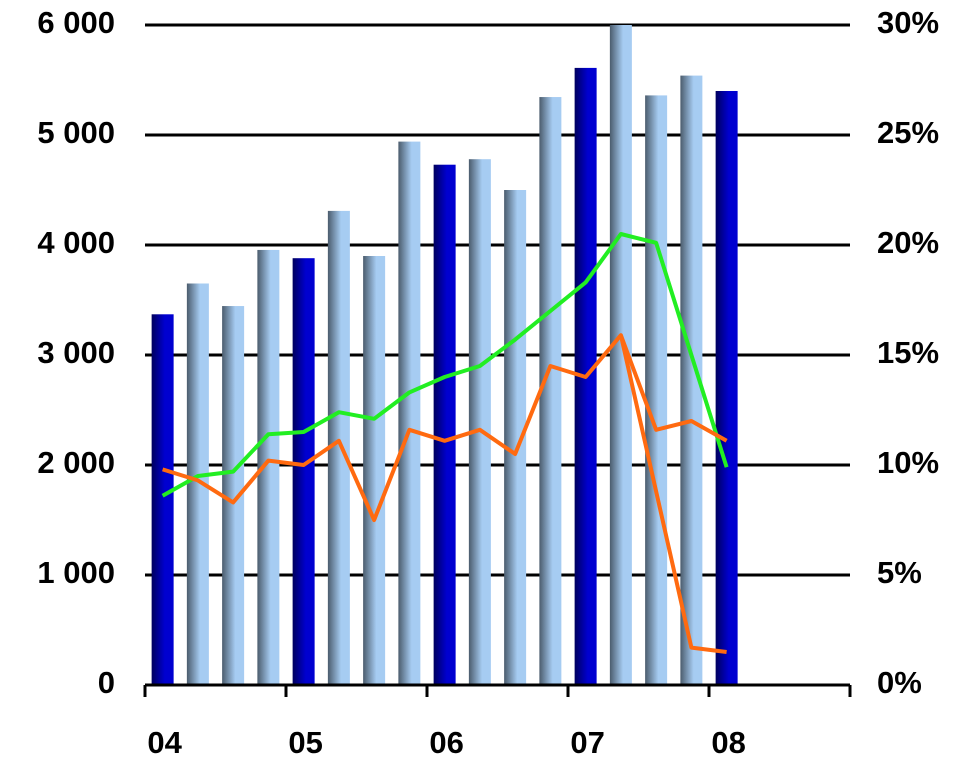 Image resolution: width=967 pixels, height=759 pixels. What do you see at coordinates (446, 742) in the screenshot?
I see `x-tick-label: 06` at bounding box center [446, 742].